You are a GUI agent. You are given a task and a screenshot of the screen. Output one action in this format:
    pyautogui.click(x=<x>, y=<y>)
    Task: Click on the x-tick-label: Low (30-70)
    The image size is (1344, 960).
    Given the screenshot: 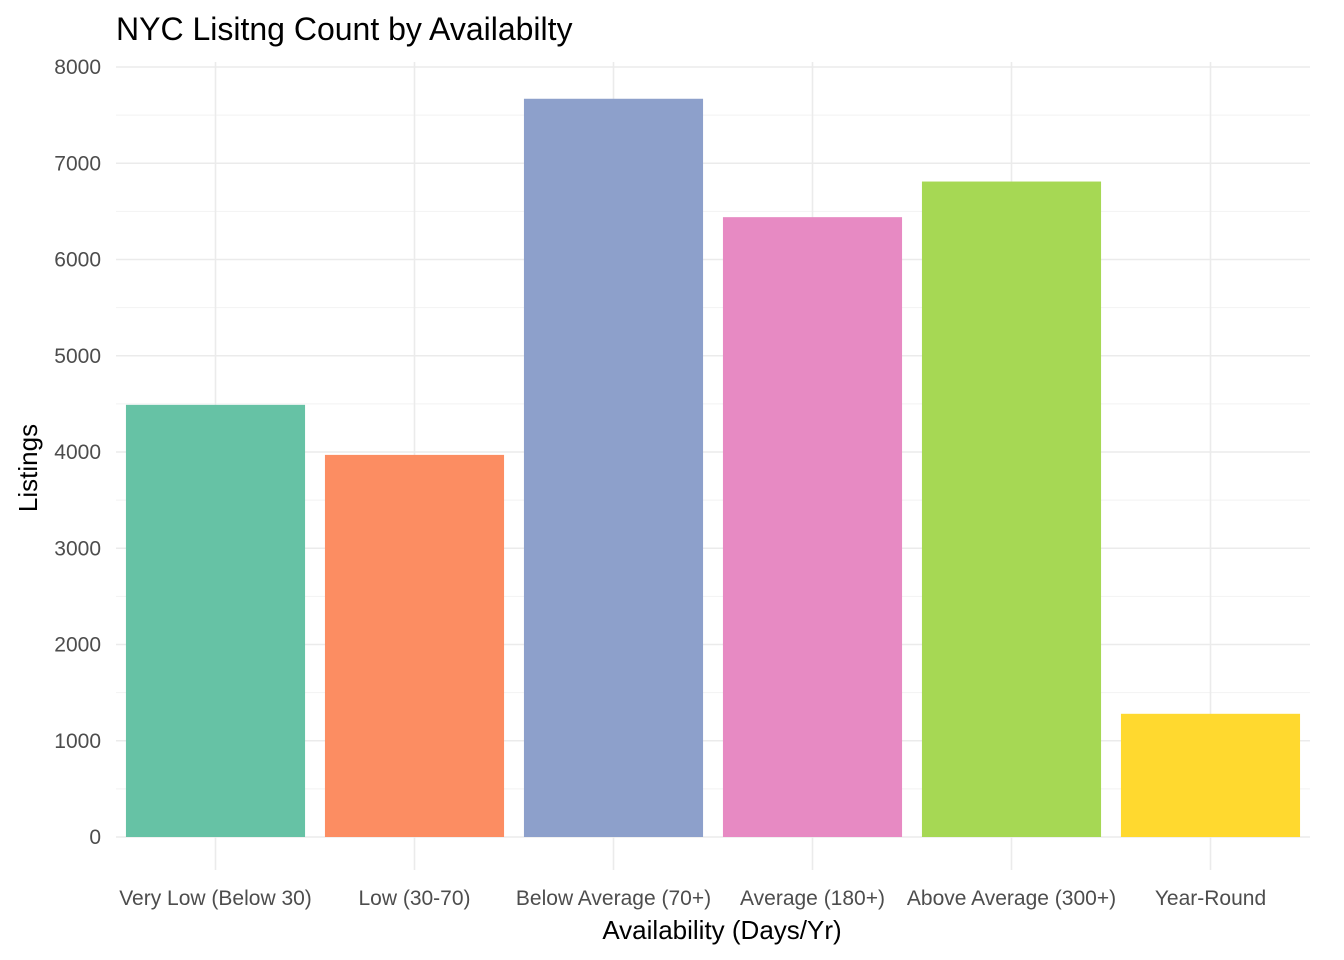 What is the action you would take?
    pyautogui.click(x=414, y=898)
    